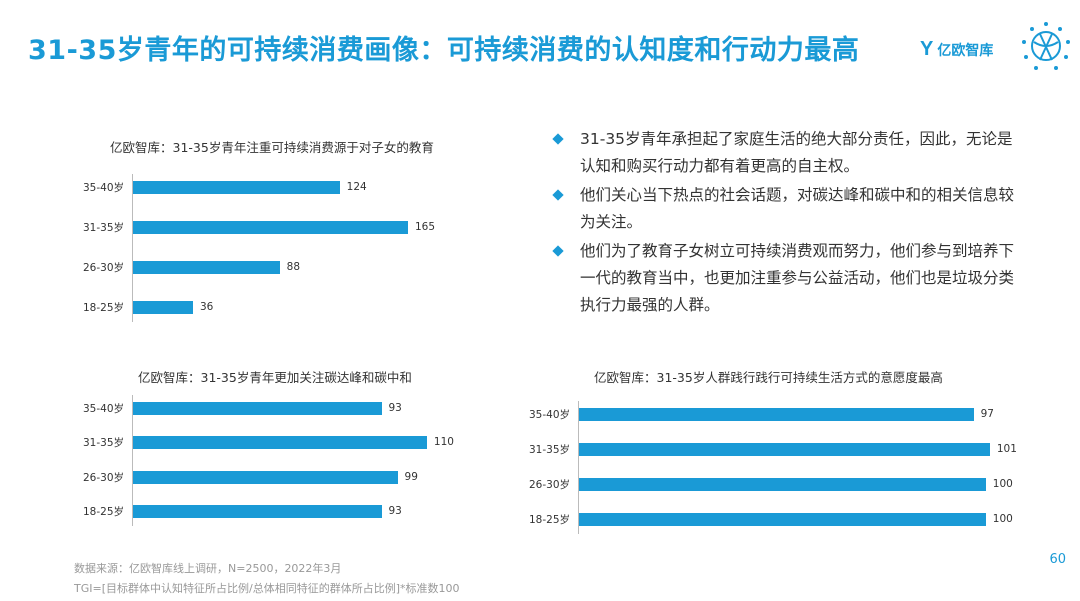 The height and width of the screenshot is (601, 1080). I want to click on globe-badge-icon, so click(1046, 46).